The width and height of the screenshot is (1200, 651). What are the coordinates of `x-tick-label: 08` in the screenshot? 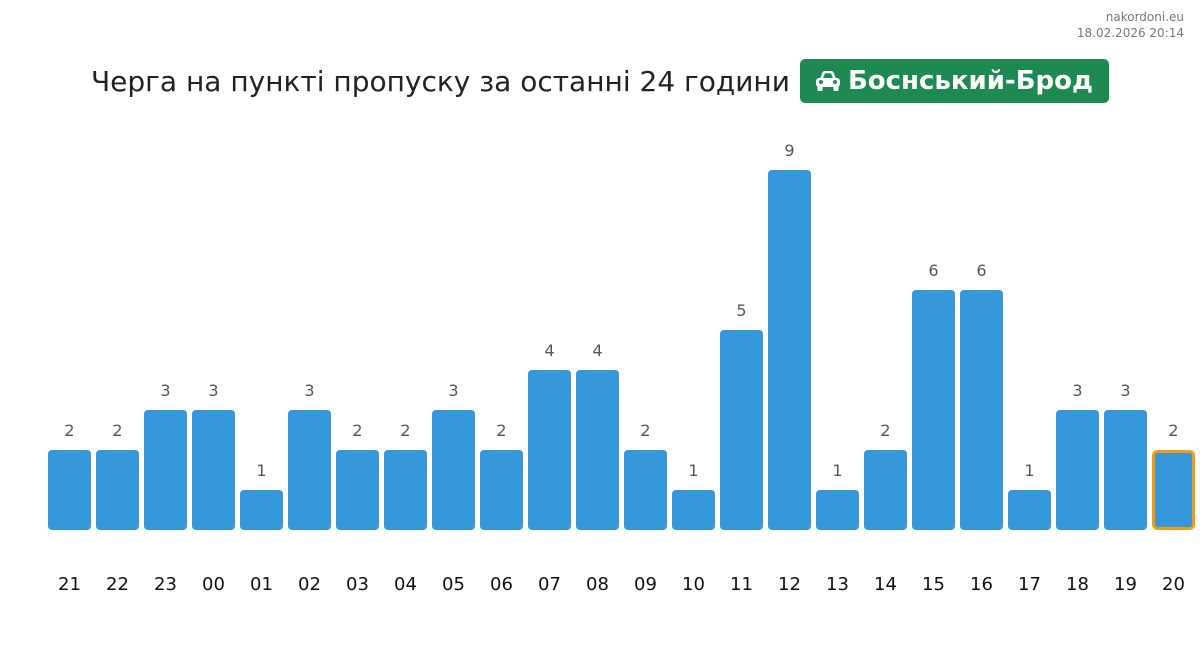 It's located at (597, 584).